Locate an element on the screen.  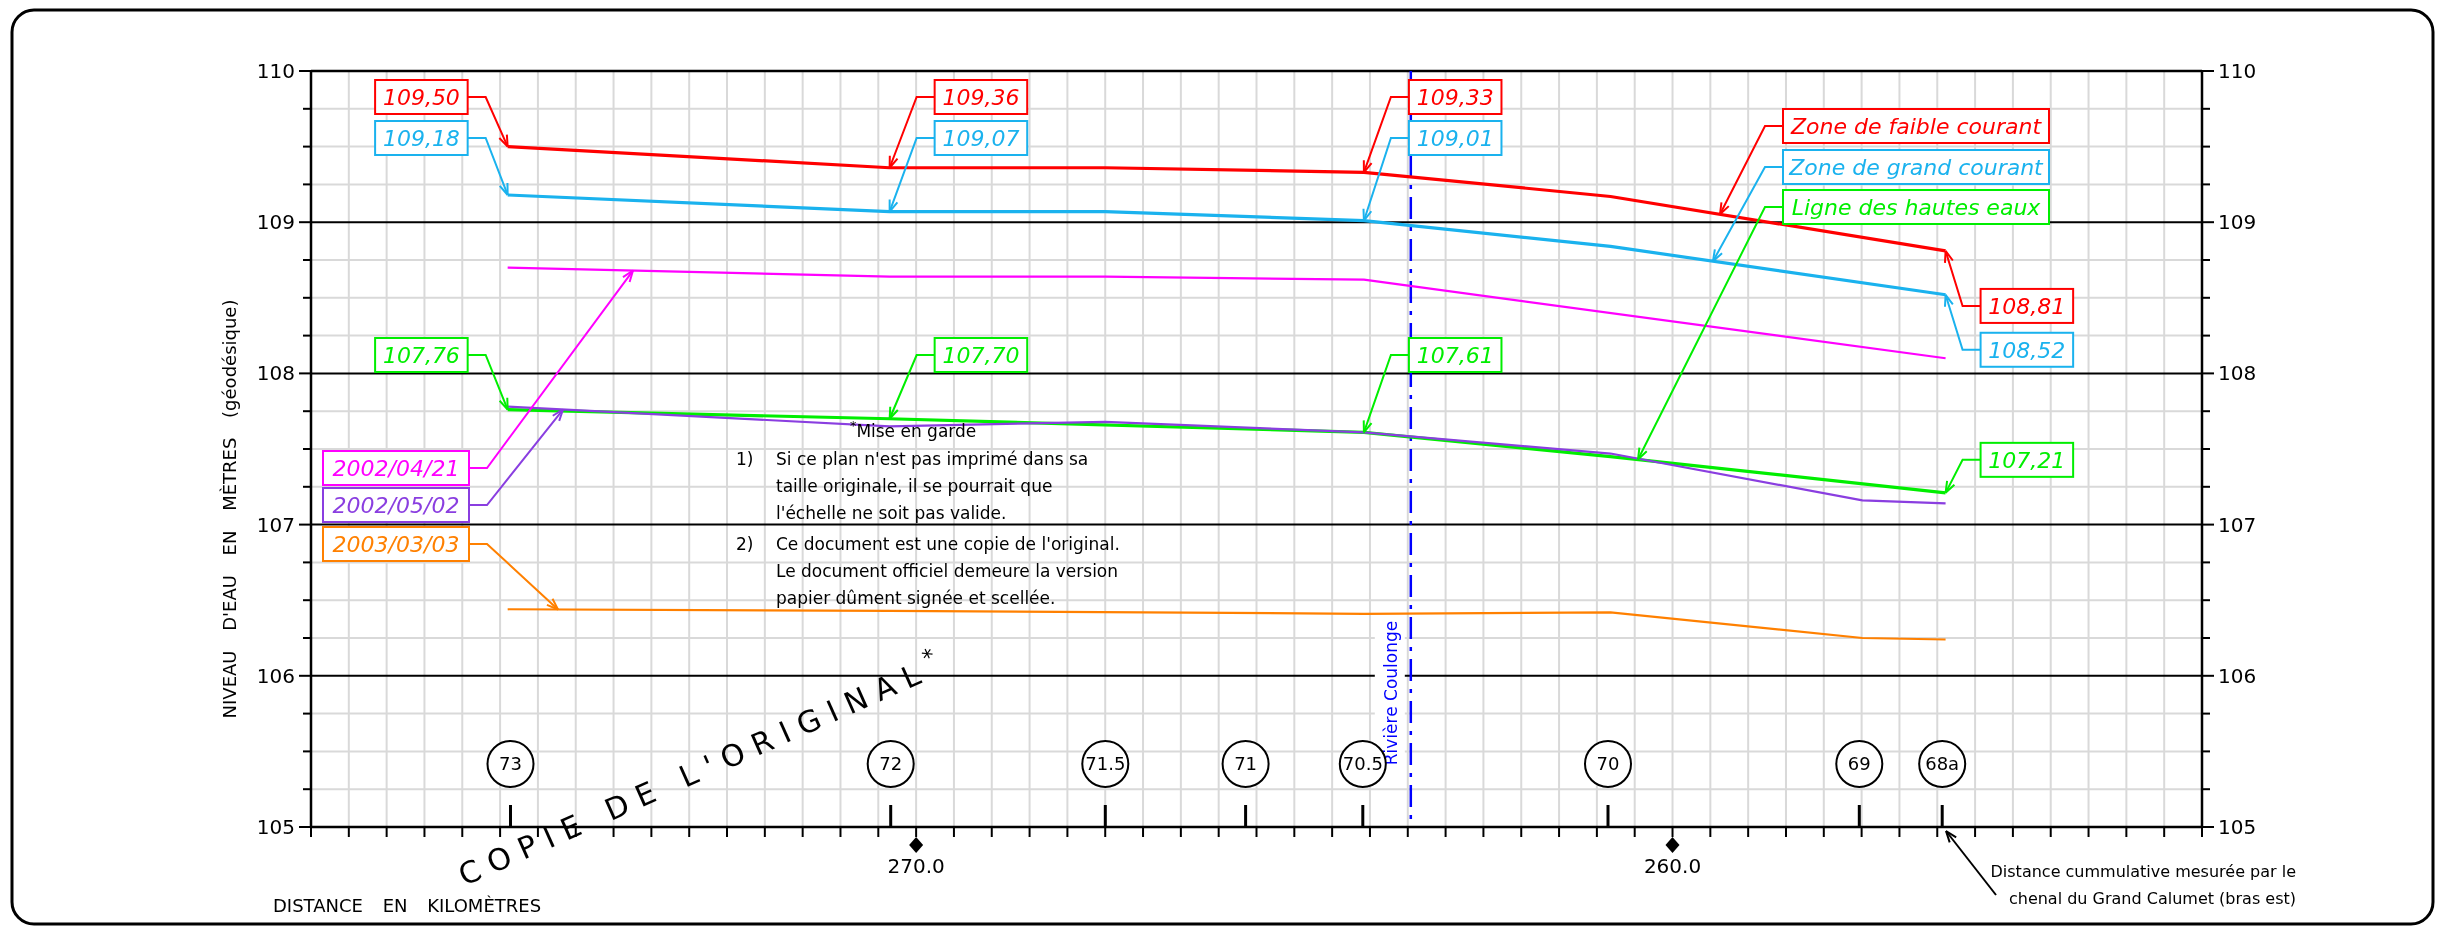
y-tick-label: 105 is located at coordinates (275, 827).